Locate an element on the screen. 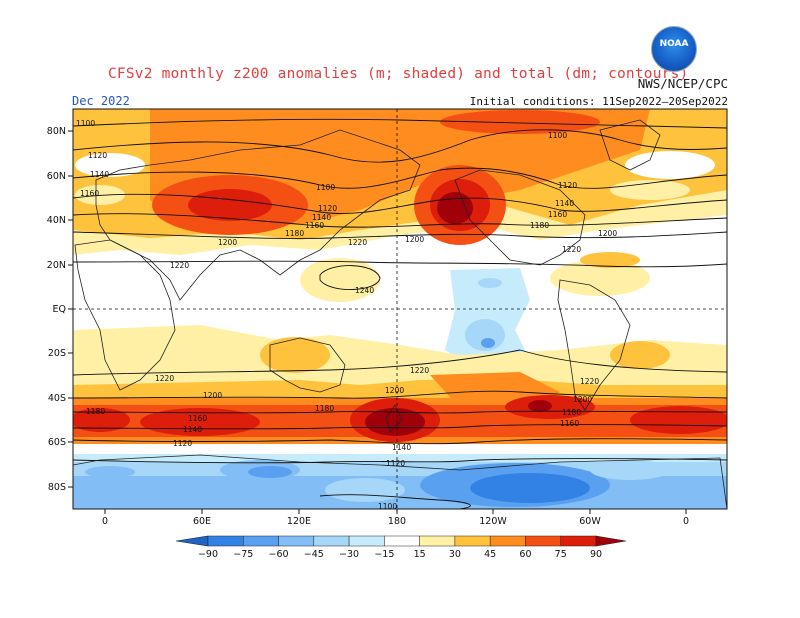 This screenshot has width=800, height=618. colorbar-tick-label: 60 is located at coordinates (525, 554).